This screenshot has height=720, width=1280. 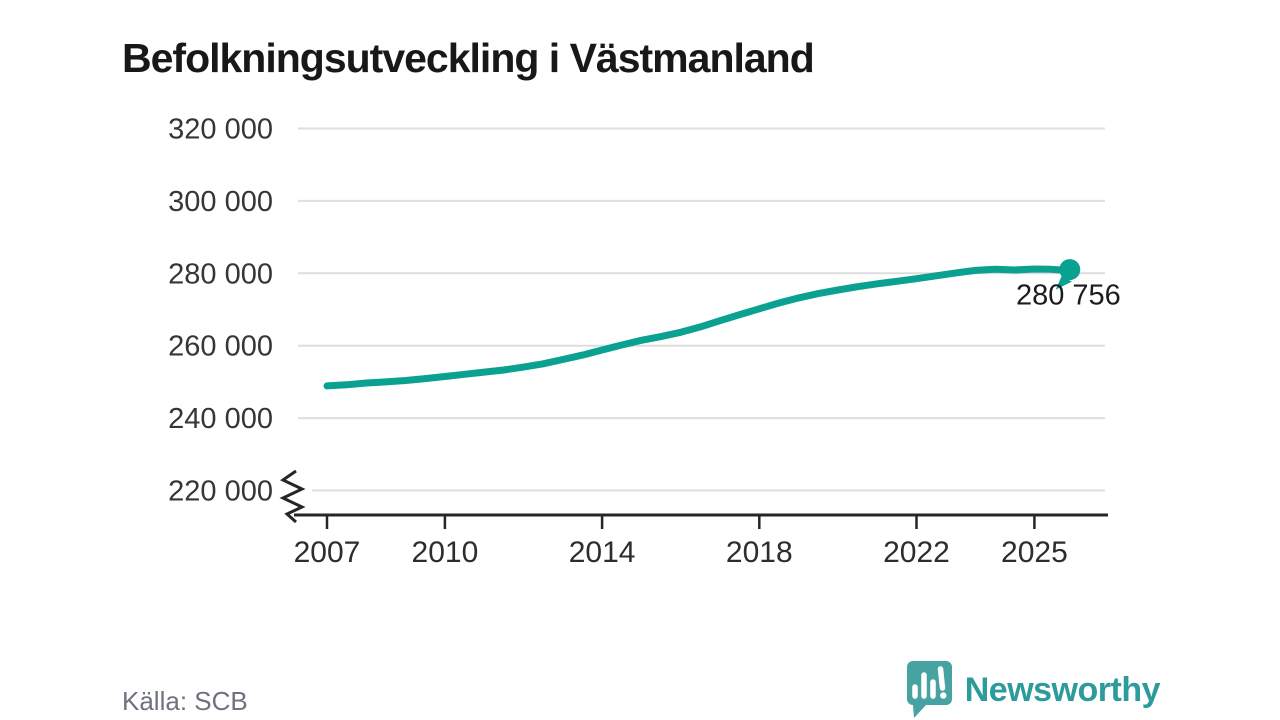 What do you see at coordinates (220, 130) in the screenshot?
I see `y-axis-label-320000: 320 000` at bounding box center [220, 130].